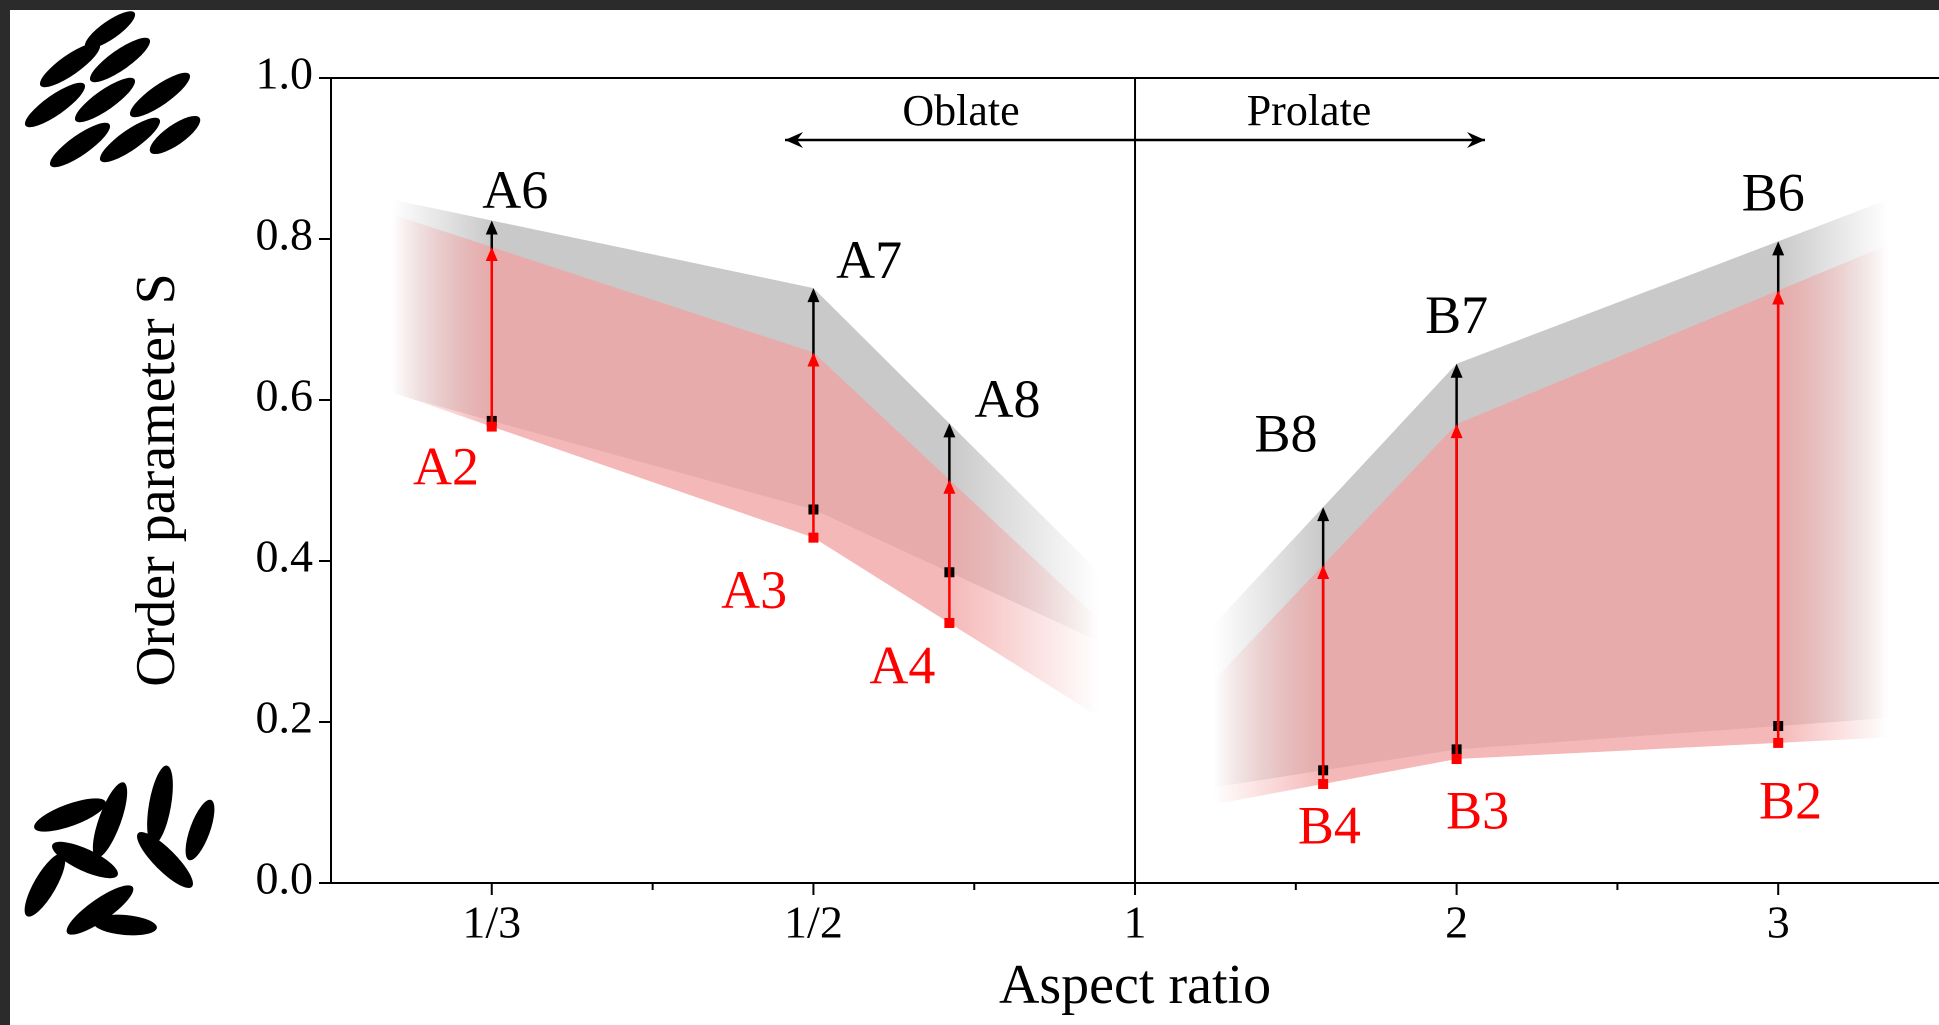 Image resolution: width=1939 pixels, height=1025 pixels. I want to click on x-tick-label: 1/3, so click(491, 922).